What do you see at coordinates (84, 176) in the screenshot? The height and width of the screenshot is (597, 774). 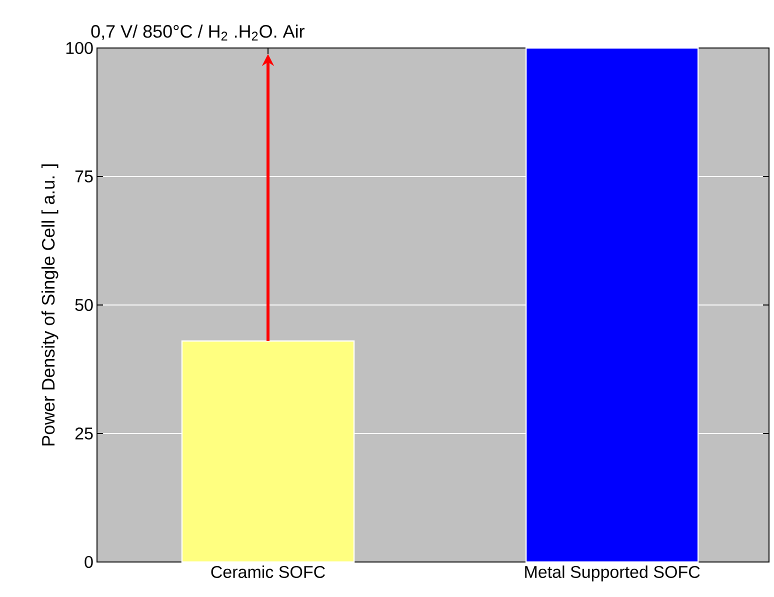 I see `y-tick-label: 75` at bounding box center [84, 176].